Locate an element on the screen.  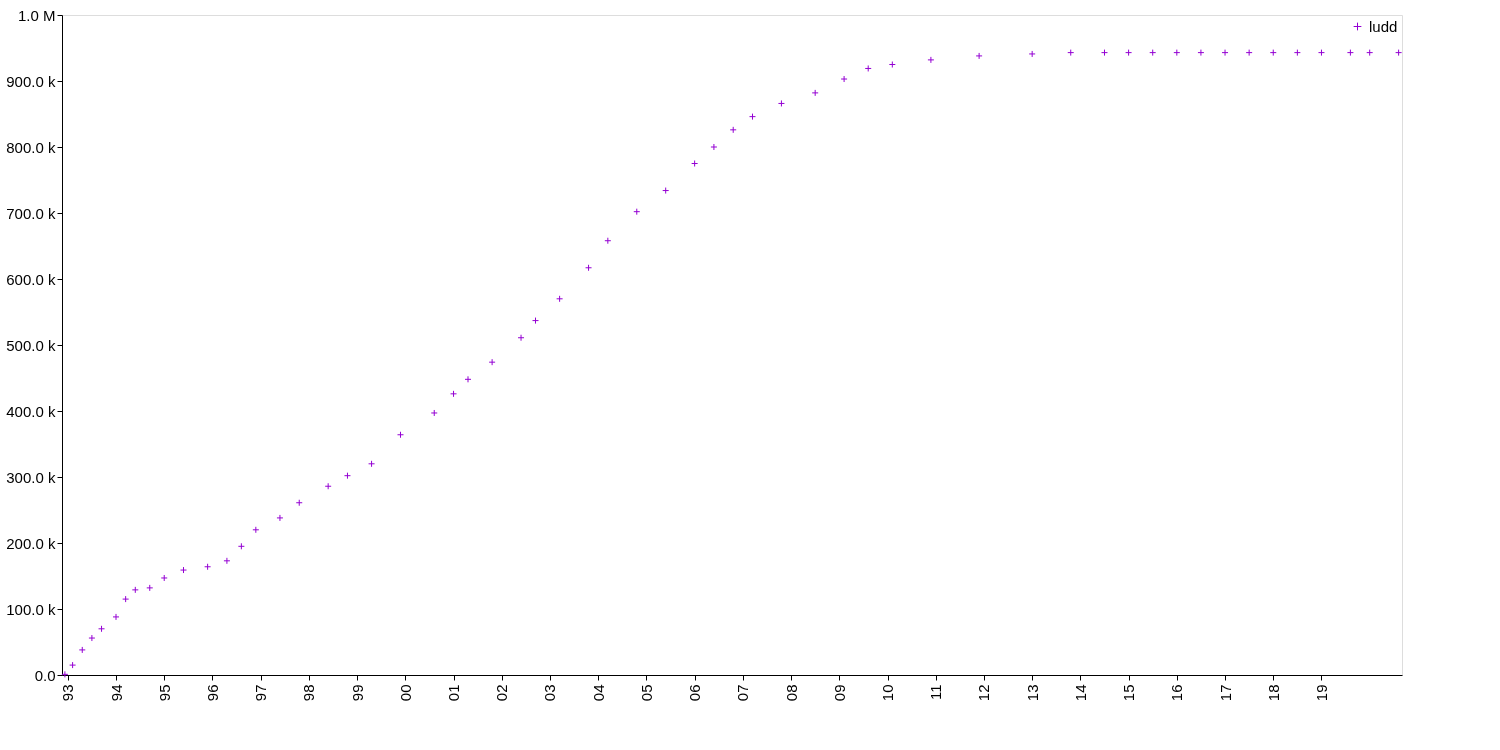
x-tick-label: 10 is located at coordinates (888, 693).